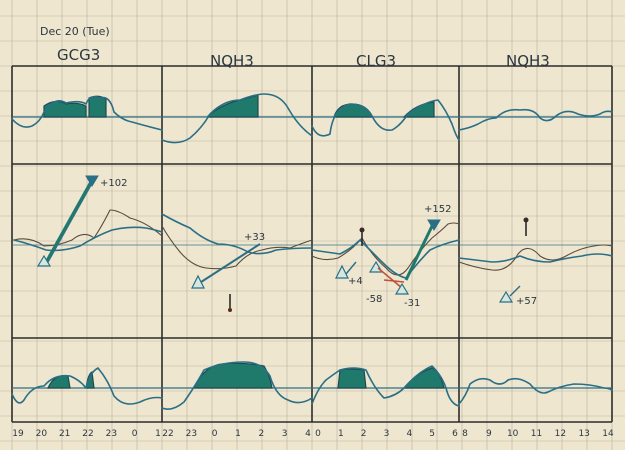  I want to click on nqh3b-trade-label: +57, so click(526, 301).